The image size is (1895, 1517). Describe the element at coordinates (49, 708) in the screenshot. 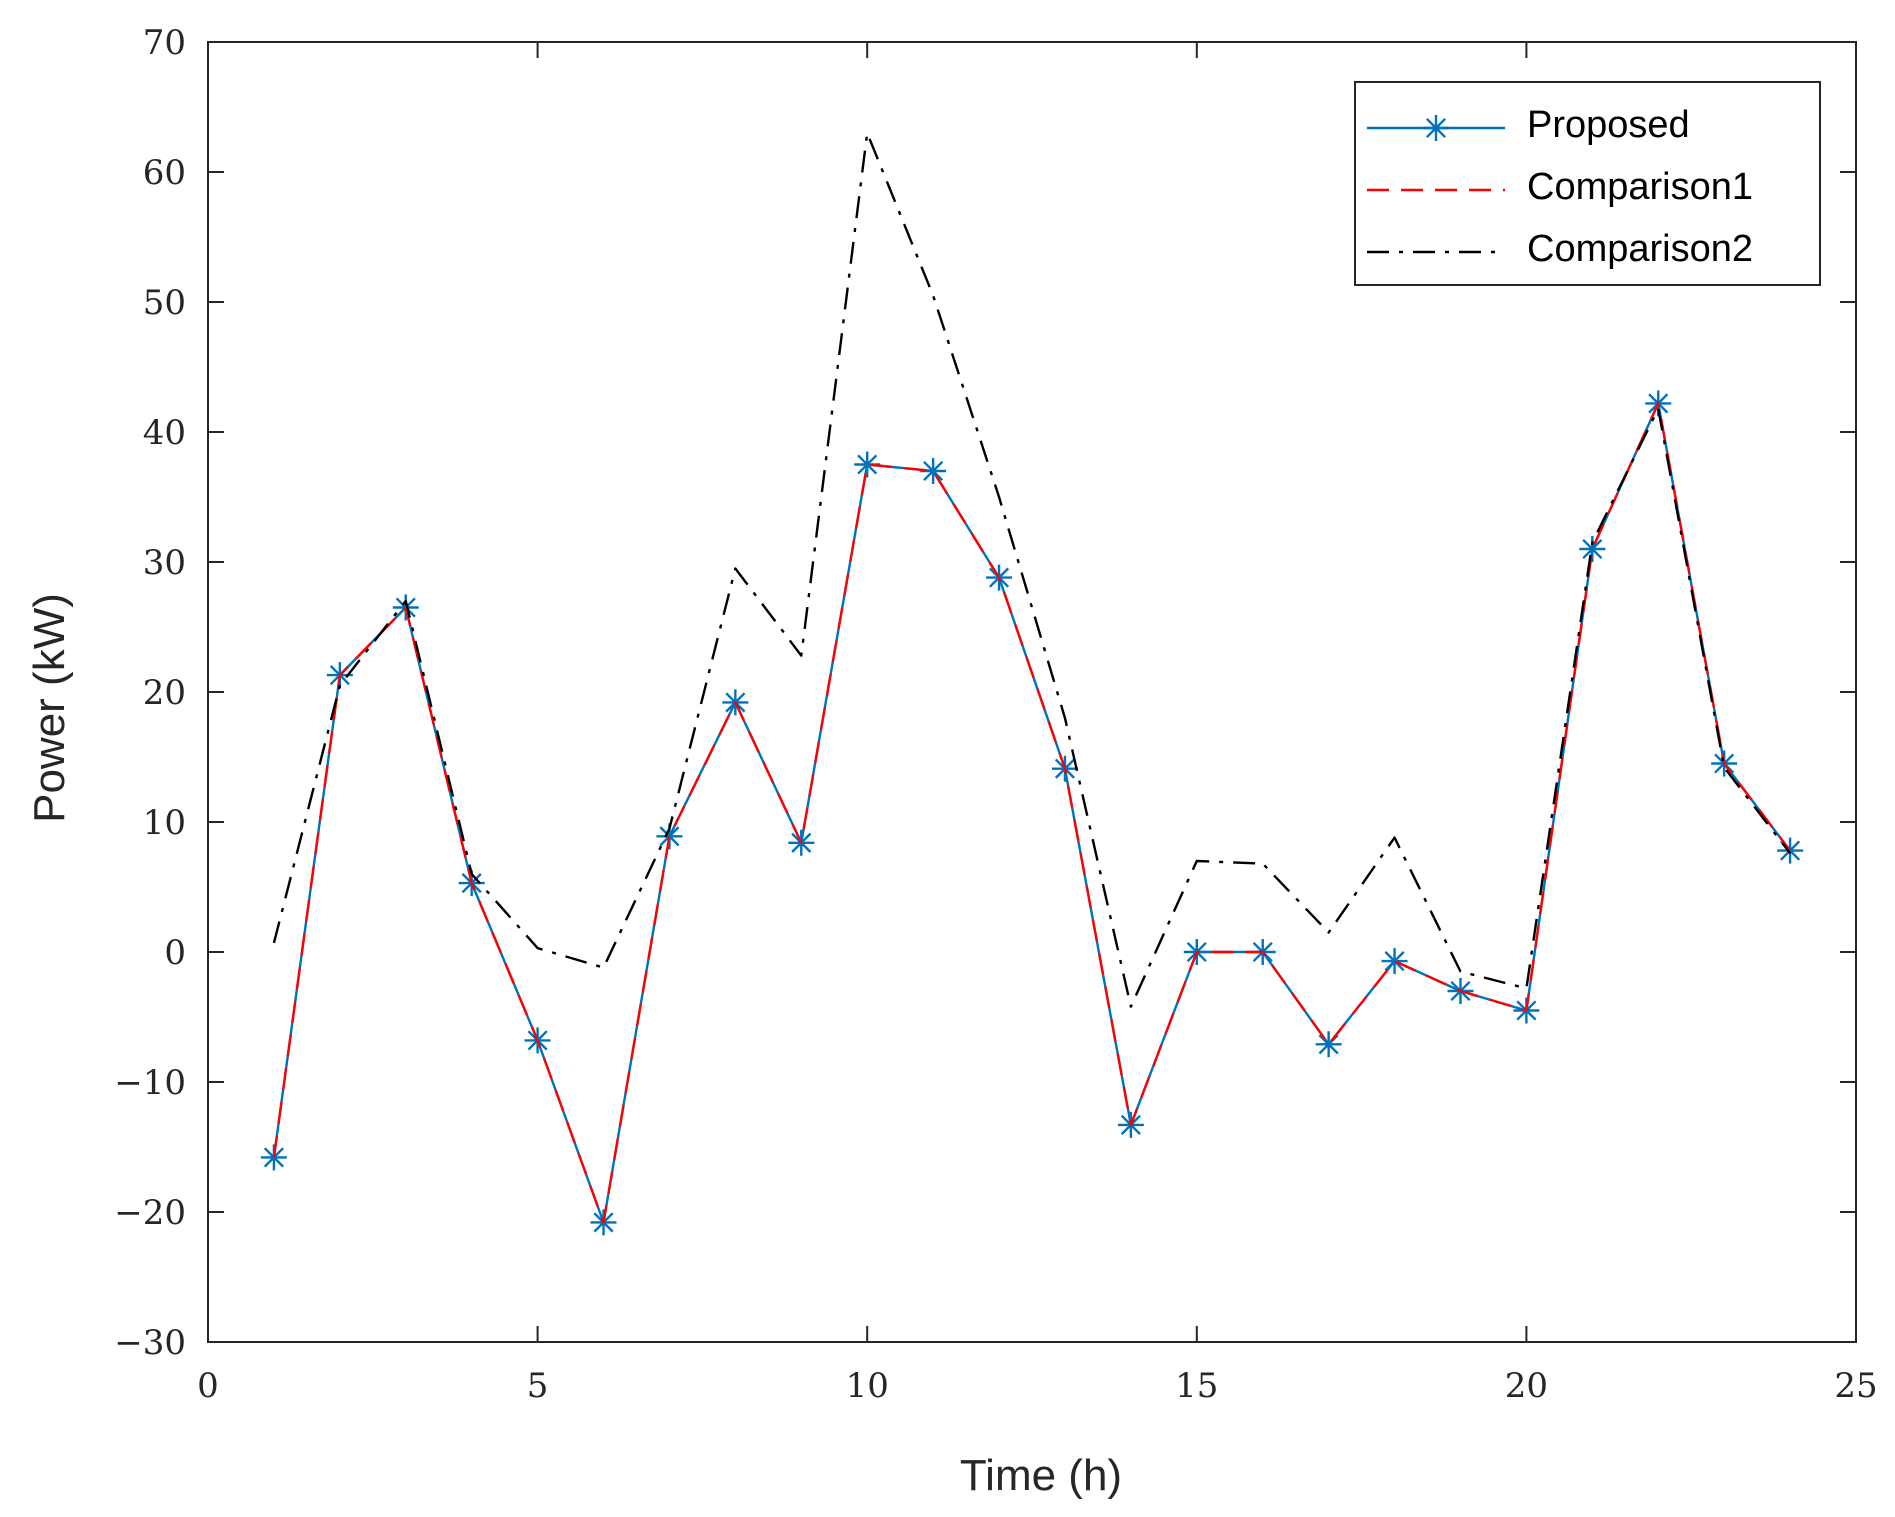

I see `y-axis-title: Power (kW)` at that location.